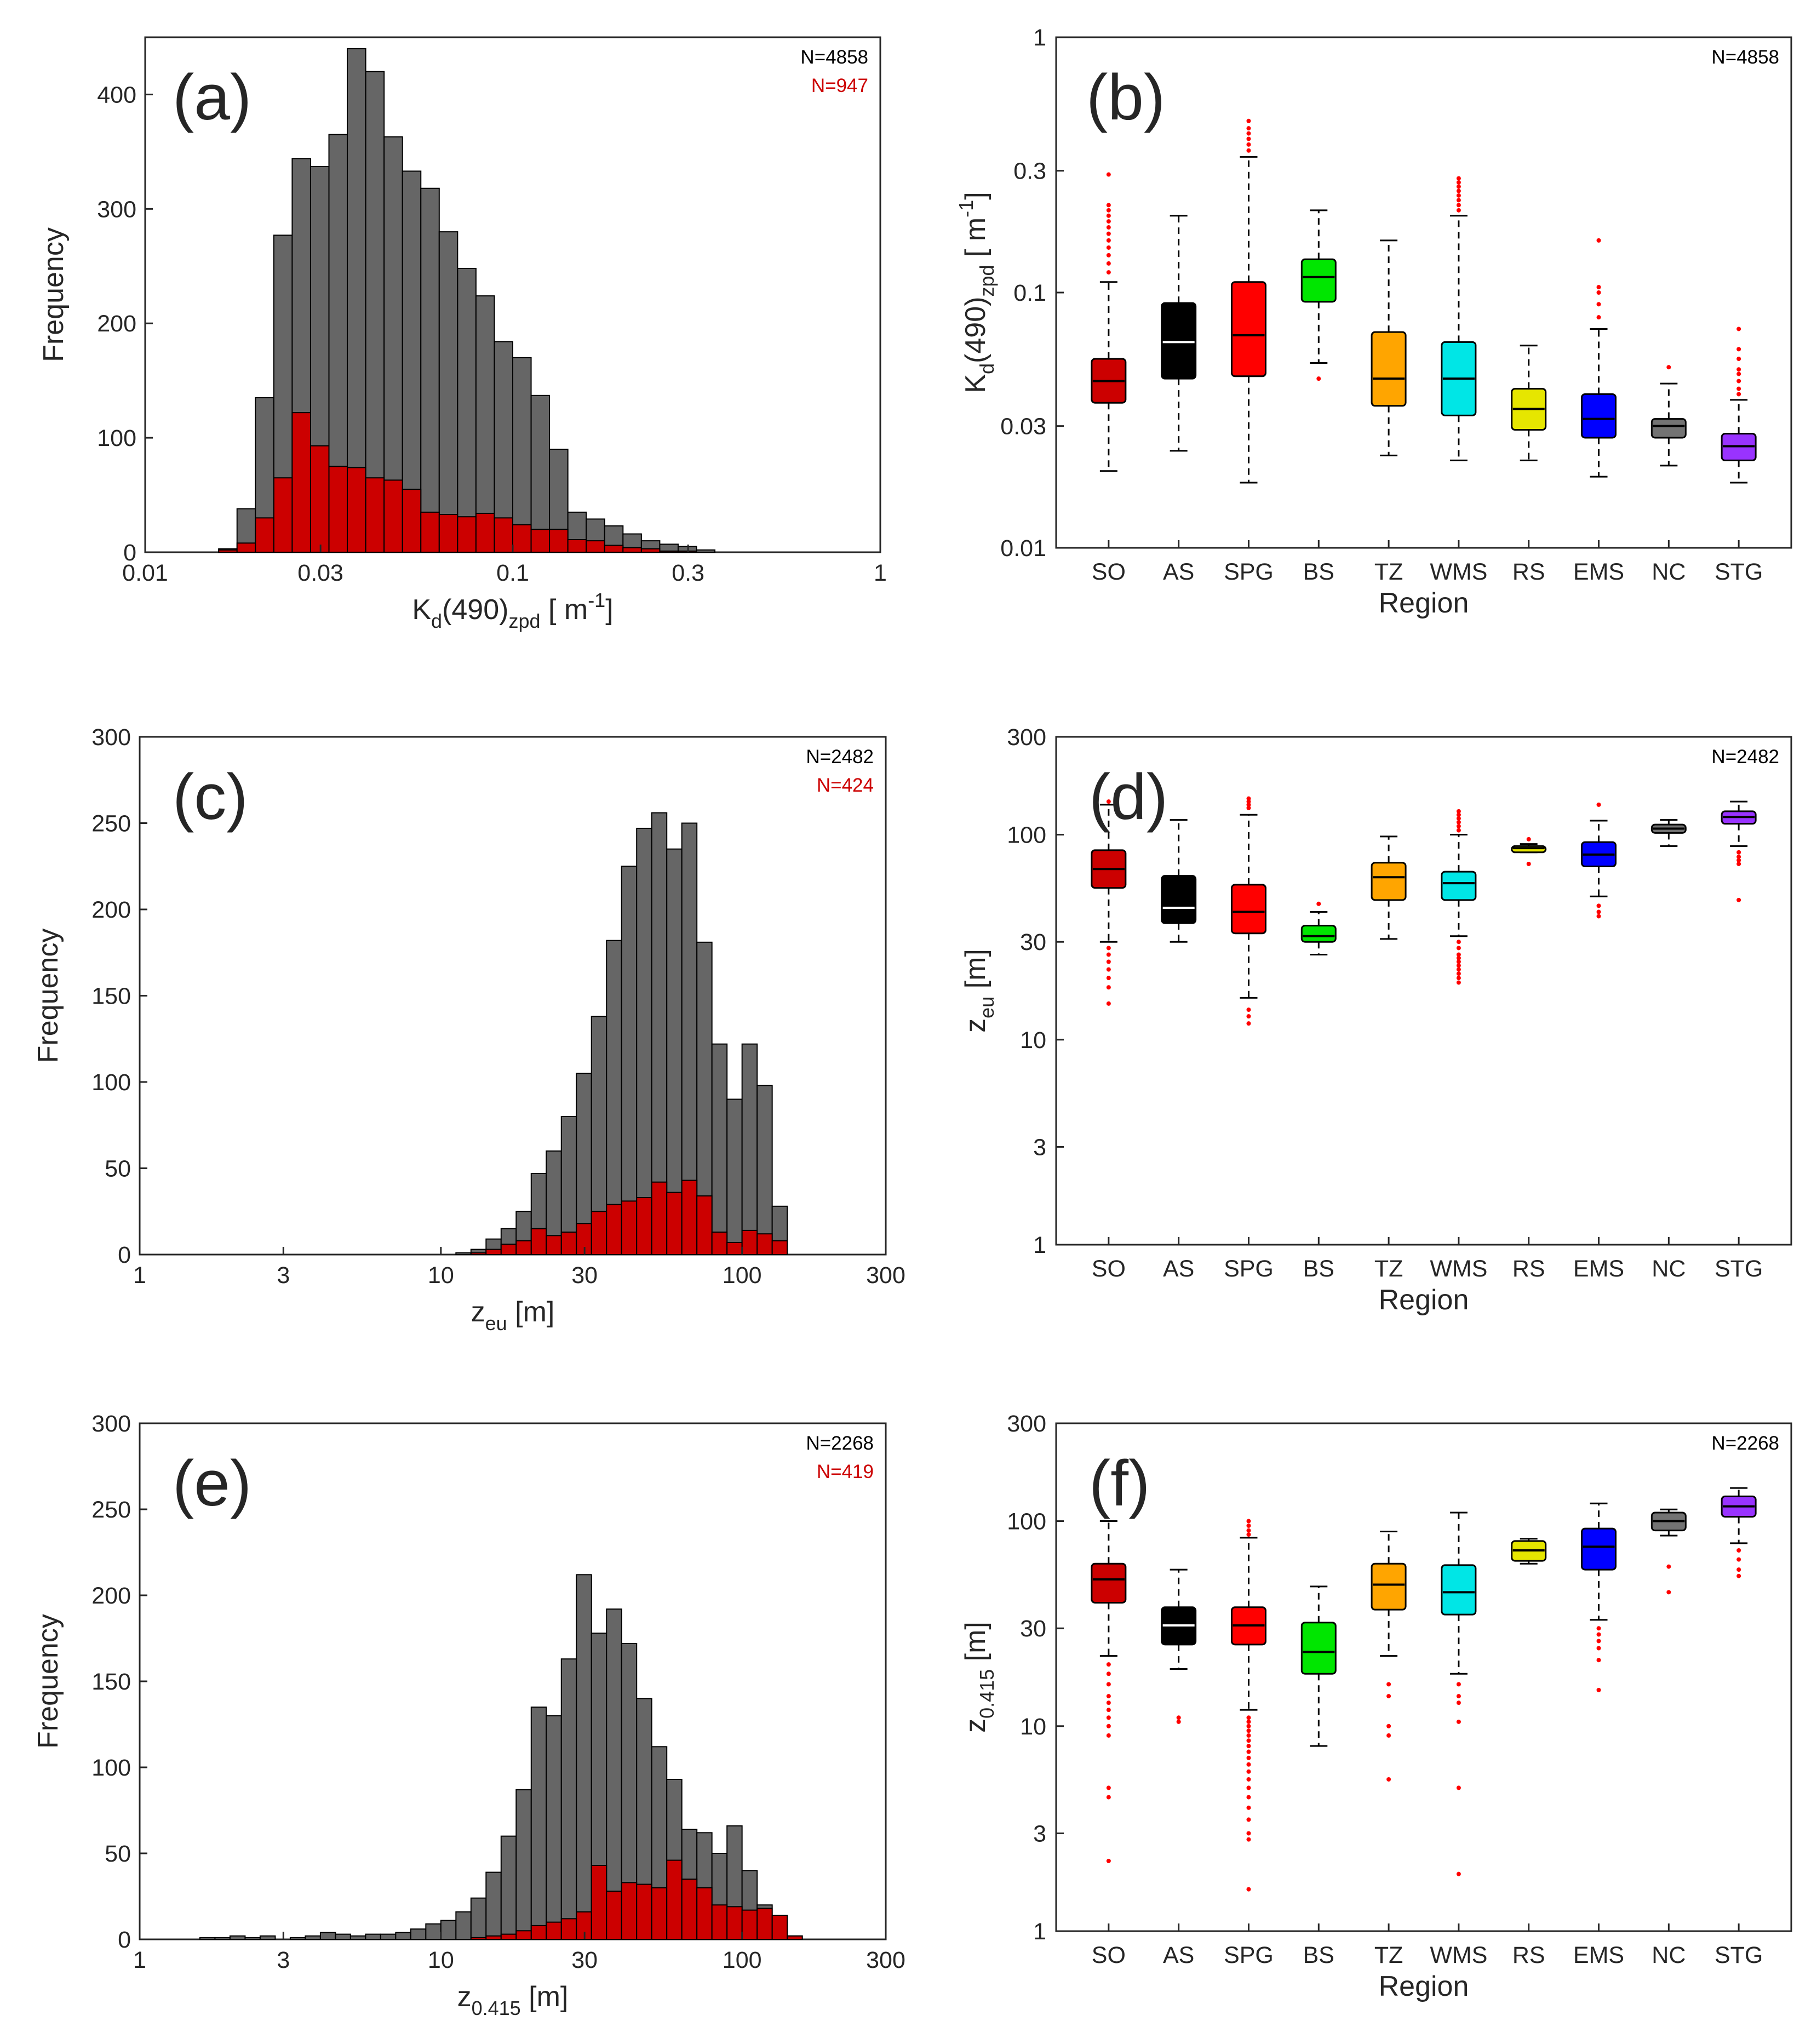  Describe the element at coordinates (1248, 910) in the screenshot. I see `box-SPG` at that location.